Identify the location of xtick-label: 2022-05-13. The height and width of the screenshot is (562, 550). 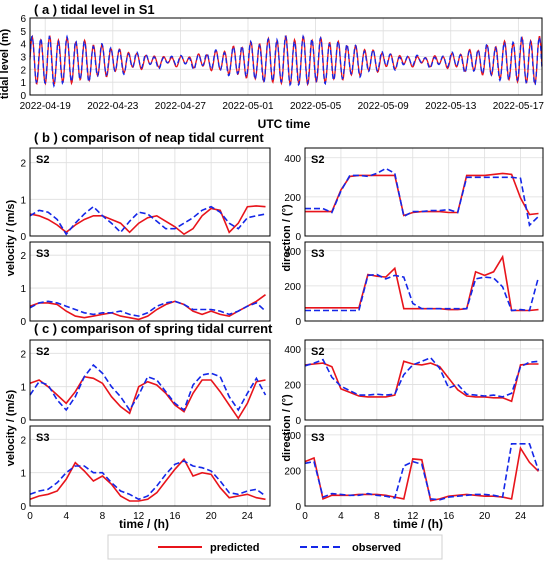
(451, 106).